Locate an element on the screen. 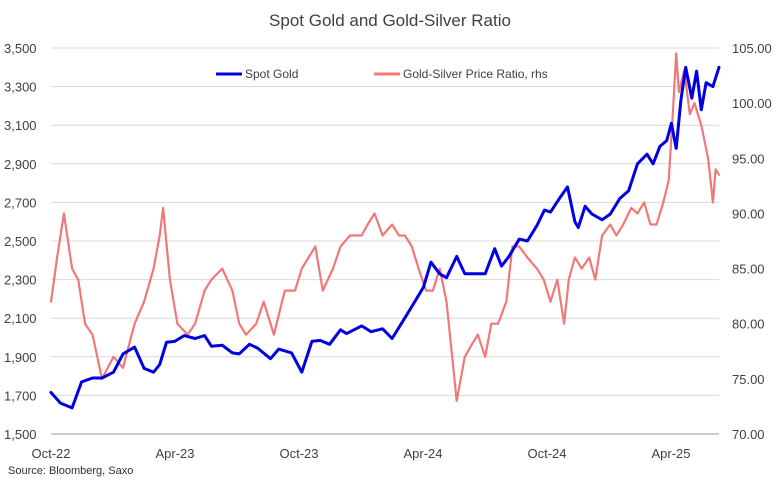 This screenshot has width=780, height=483. right-tick-label: 85.00 is located at coordinates (748, 269).